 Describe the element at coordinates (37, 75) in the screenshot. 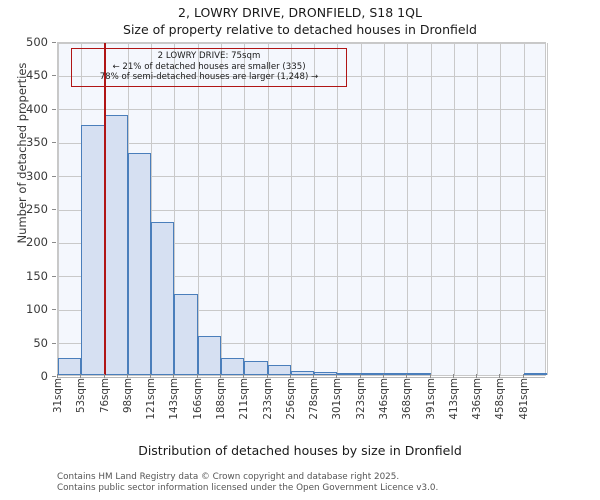

I see `y-axis-tick-label: 450` at that location.